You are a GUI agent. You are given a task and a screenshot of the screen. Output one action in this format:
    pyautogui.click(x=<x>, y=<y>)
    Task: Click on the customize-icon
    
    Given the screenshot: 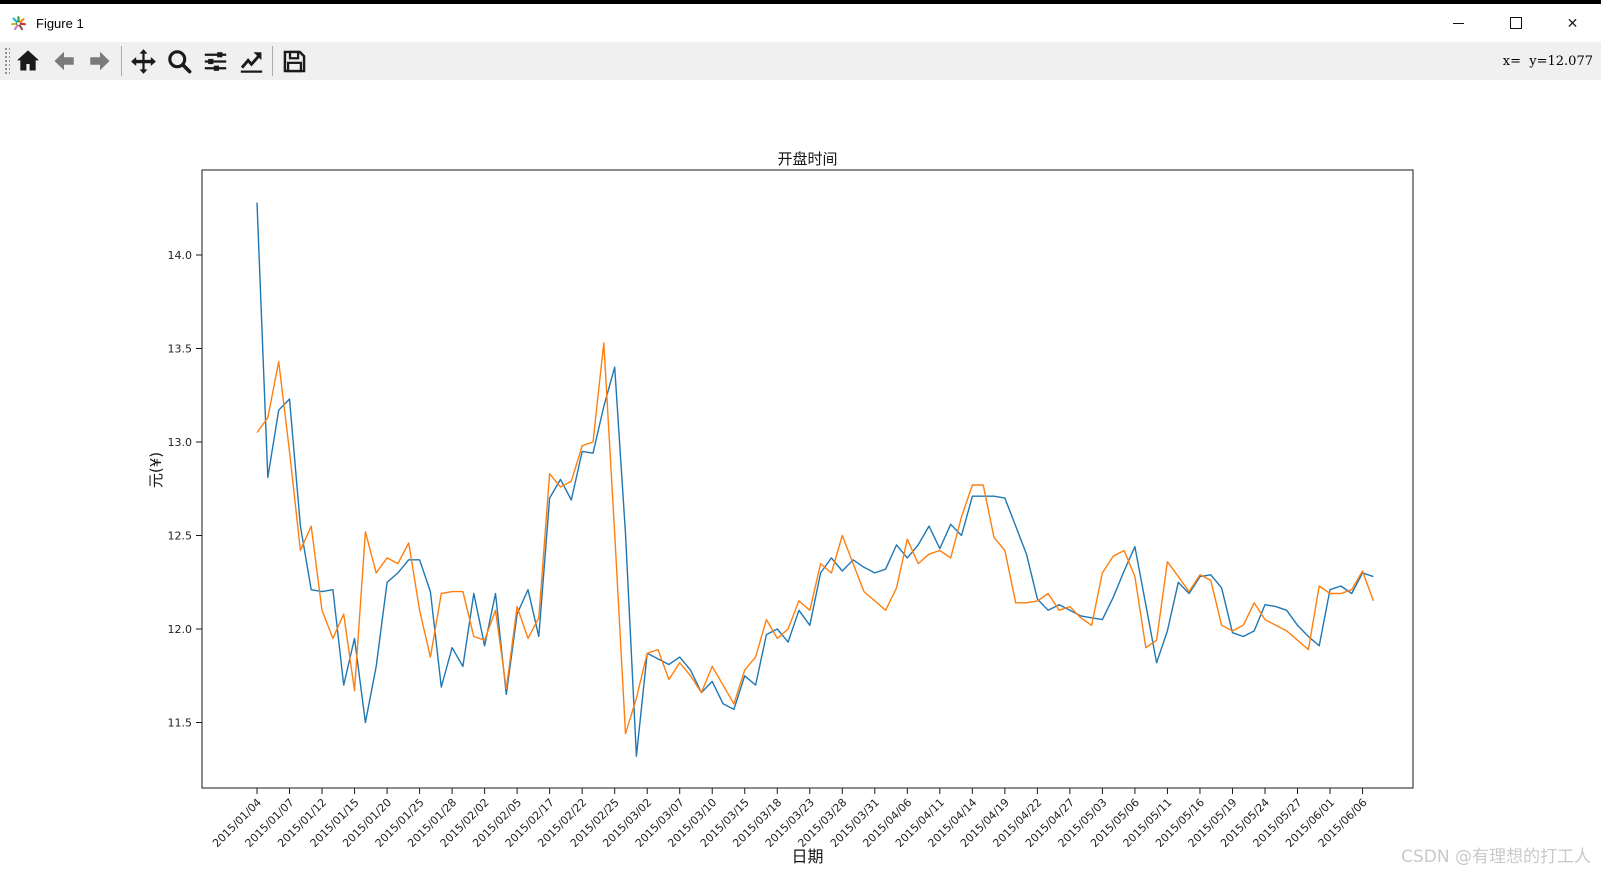 What is the action you would take?
    pyautogui.click(x=251, y=62)
    